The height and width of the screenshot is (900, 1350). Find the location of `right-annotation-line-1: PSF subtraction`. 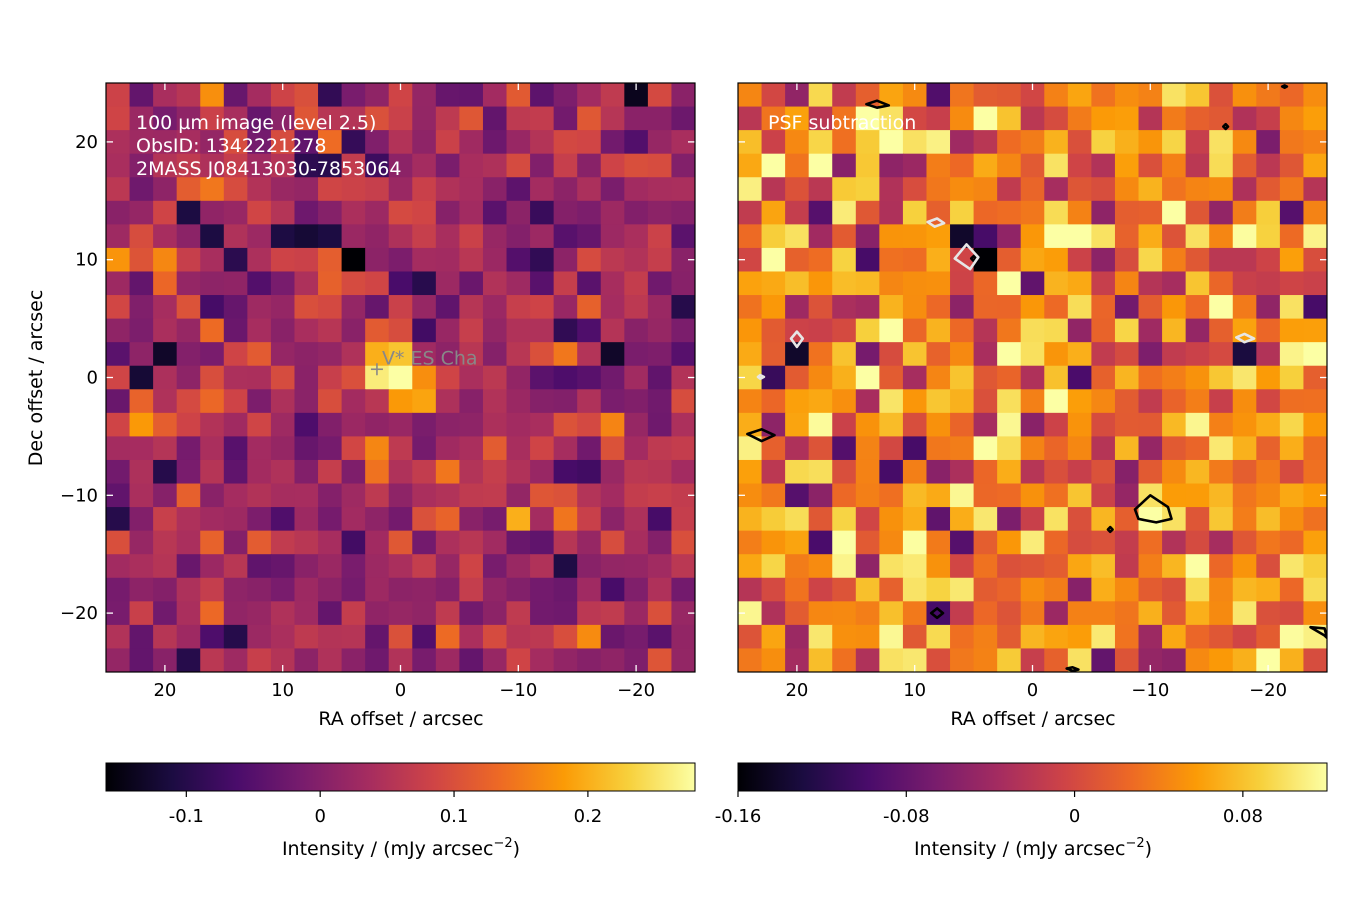

right-annotation-line-1: PSF subtraction is located at coordinates (842, 123).